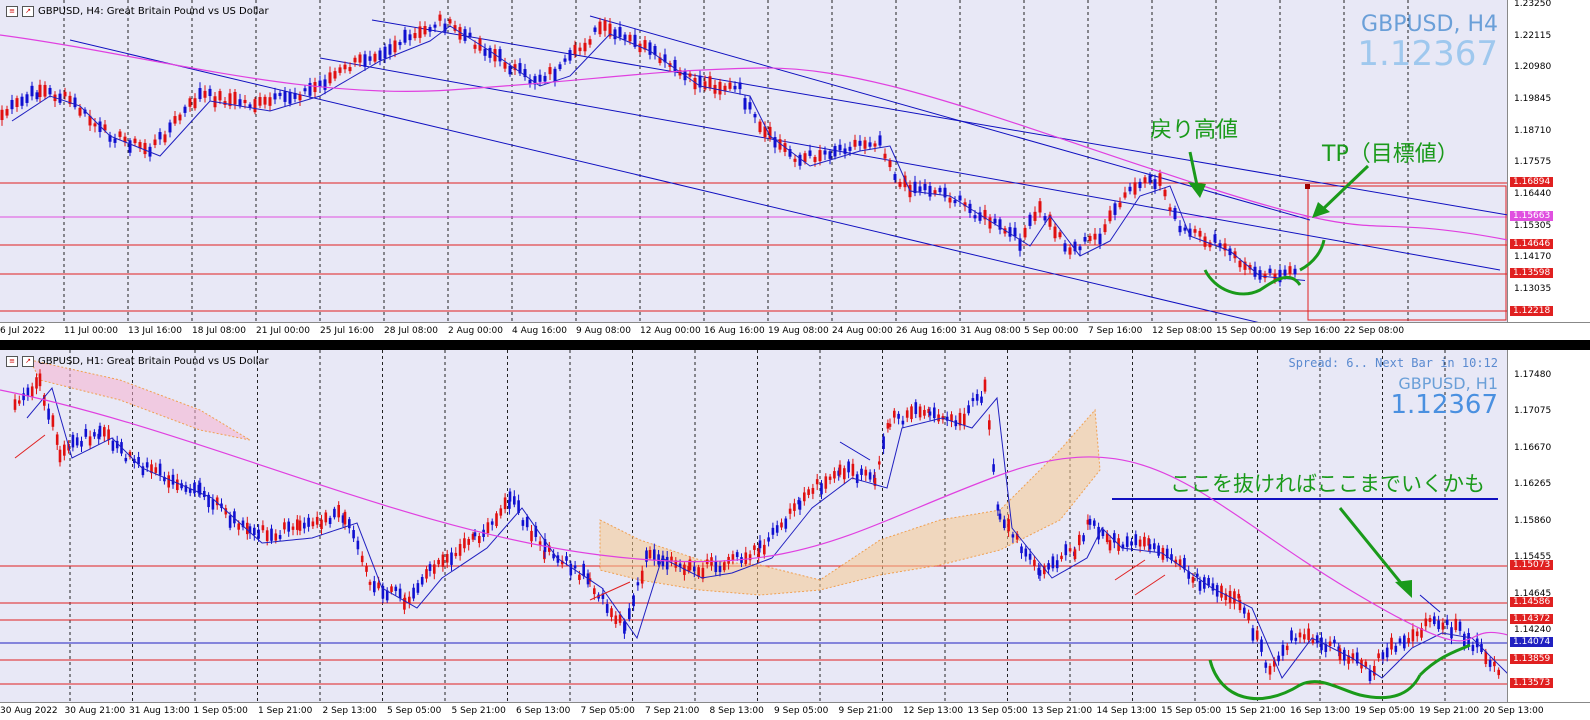 The height and width of the screenshot is (720, 1590). Describe the element at coordinates (1051, 331) in the screenshot. I see `time-tick-label: 5 Sep 00:00` at that location.